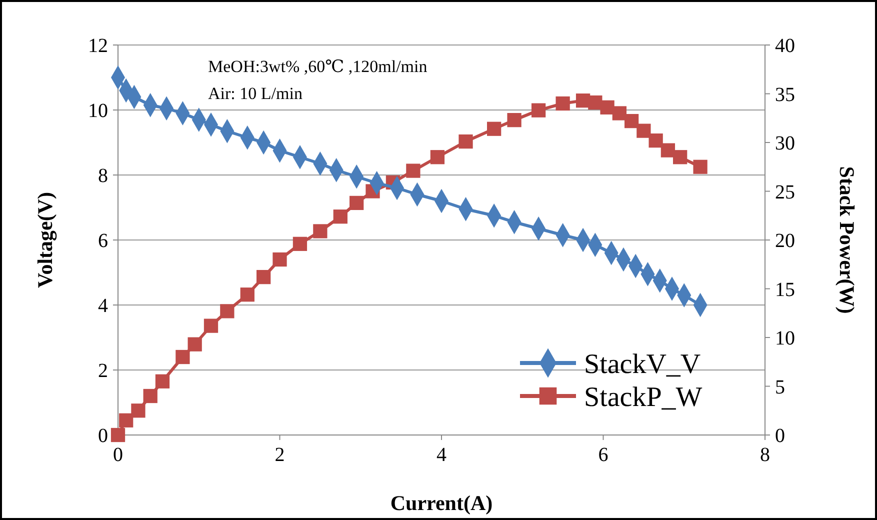 The image size is (877, 520). I want to click on y-tick-label: 12, so click(98, 46).